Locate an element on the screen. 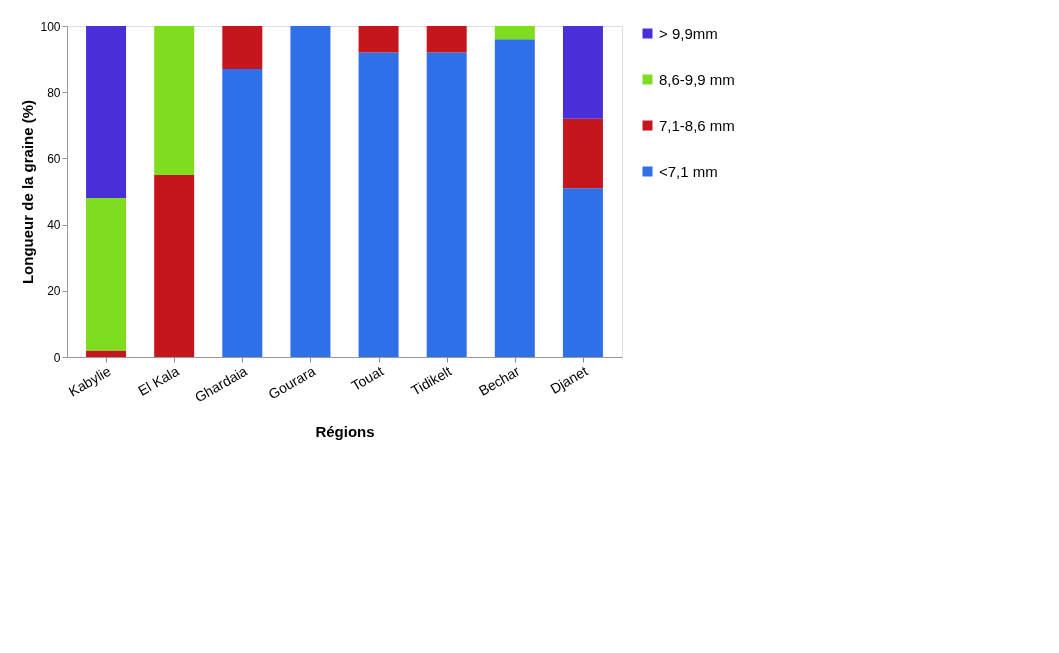  y-tick-label: 100 is located at coordinates (50, 26).